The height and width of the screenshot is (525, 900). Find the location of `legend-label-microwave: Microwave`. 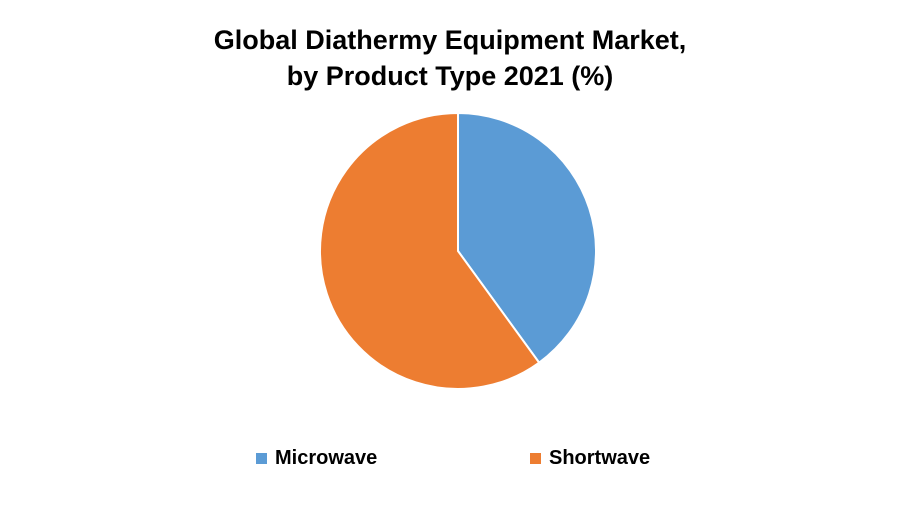

legend-label-microwave: Microwave is located at coordinates (326, 458).